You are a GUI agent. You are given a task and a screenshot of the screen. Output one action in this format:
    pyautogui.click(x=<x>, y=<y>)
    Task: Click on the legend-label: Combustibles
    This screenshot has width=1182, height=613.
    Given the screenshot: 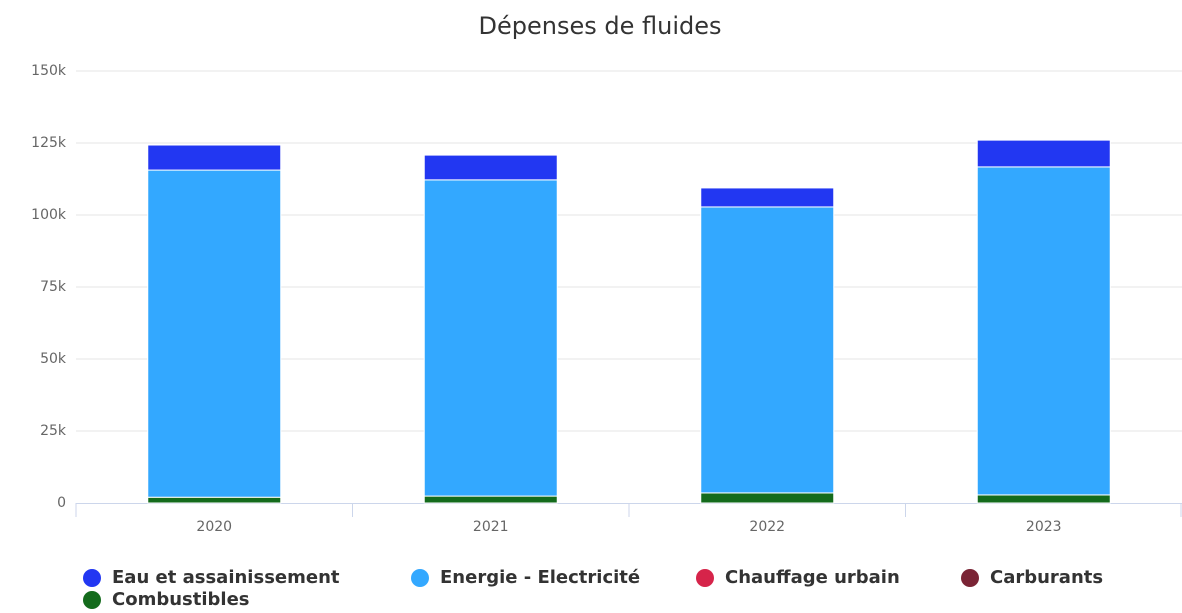 What is the action you would take?
    pyautogui.click(x=181, y=599)
    